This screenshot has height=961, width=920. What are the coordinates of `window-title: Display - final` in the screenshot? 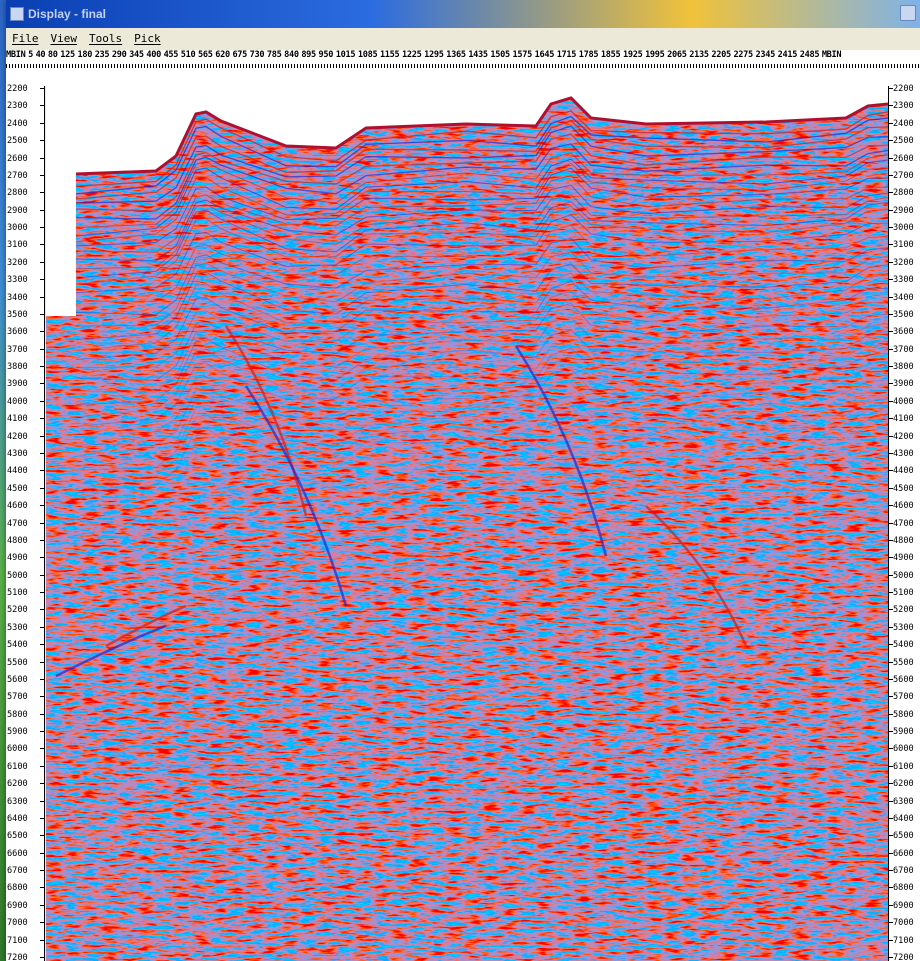 It's located at (67, 14).